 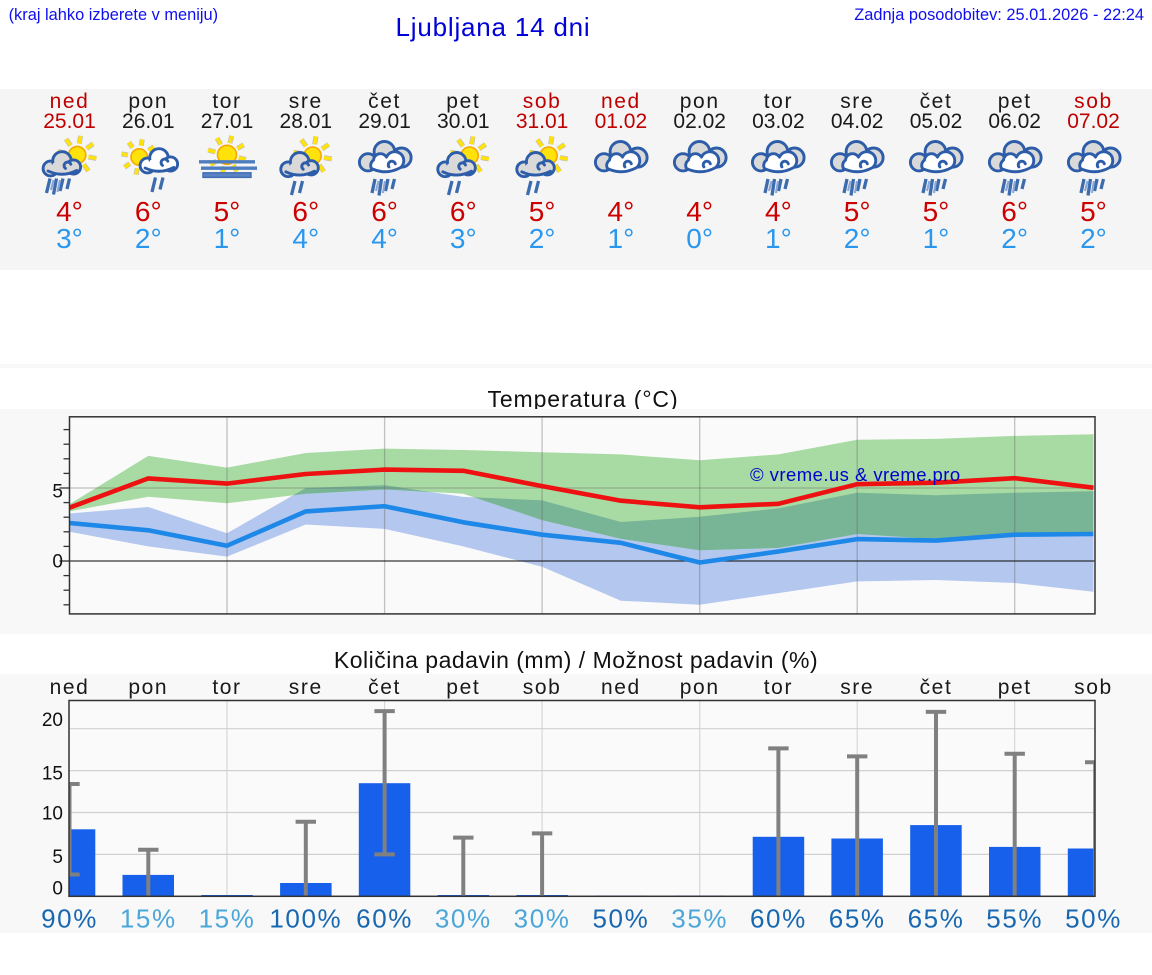 I want to click on svg-text: 55%, so click(x=1014, y=918).